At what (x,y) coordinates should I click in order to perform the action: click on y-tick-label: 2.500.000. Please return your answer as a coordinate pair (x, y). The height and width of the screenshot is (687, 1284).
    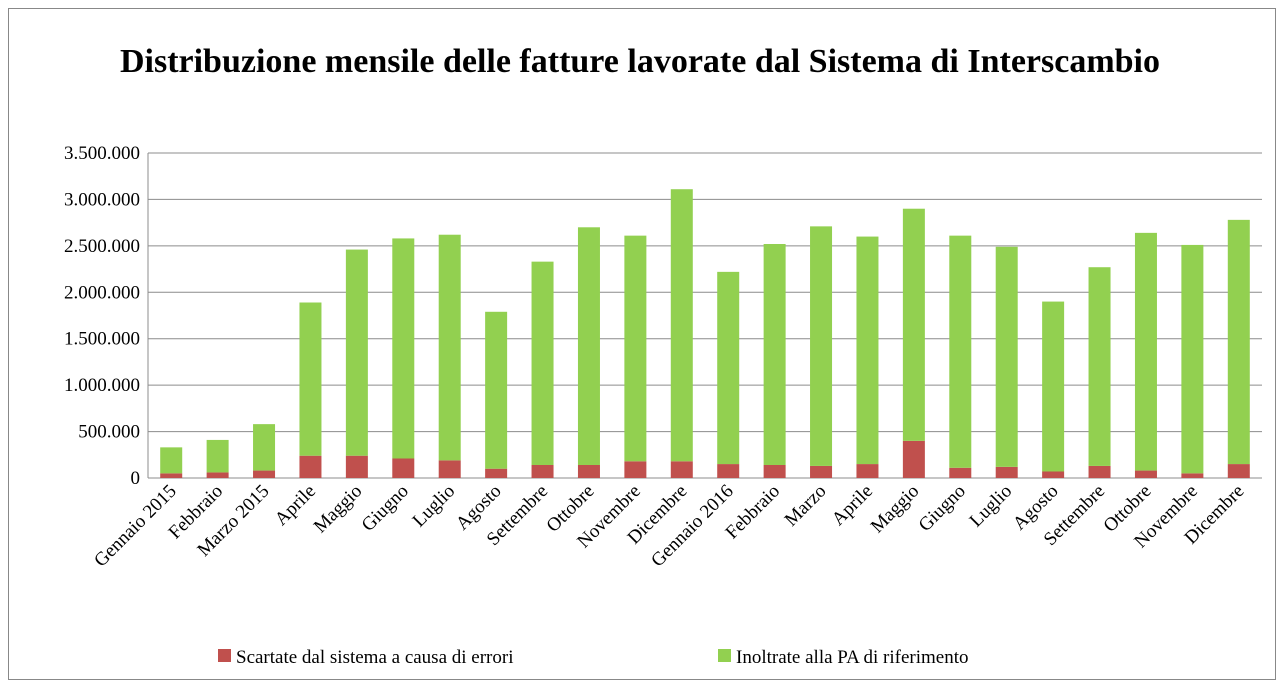
    Looking at the image, I should click on (102, 246).